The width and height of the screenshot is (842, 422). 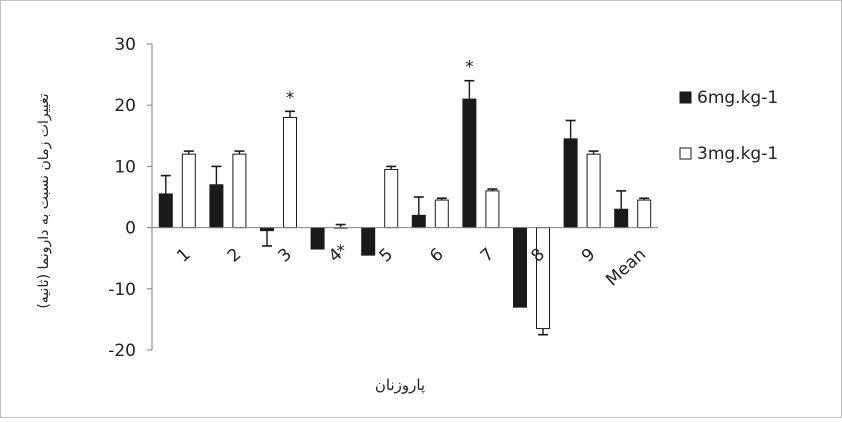 I want to click on legend-label: 6mg.kg-1, so click(x=737, y=98).